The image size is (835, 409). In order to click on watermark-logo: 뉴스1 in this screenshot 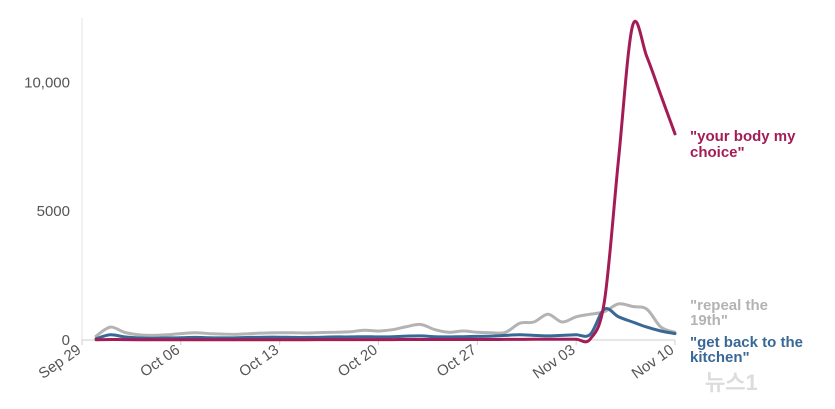, I will do `click(731, 382)`.